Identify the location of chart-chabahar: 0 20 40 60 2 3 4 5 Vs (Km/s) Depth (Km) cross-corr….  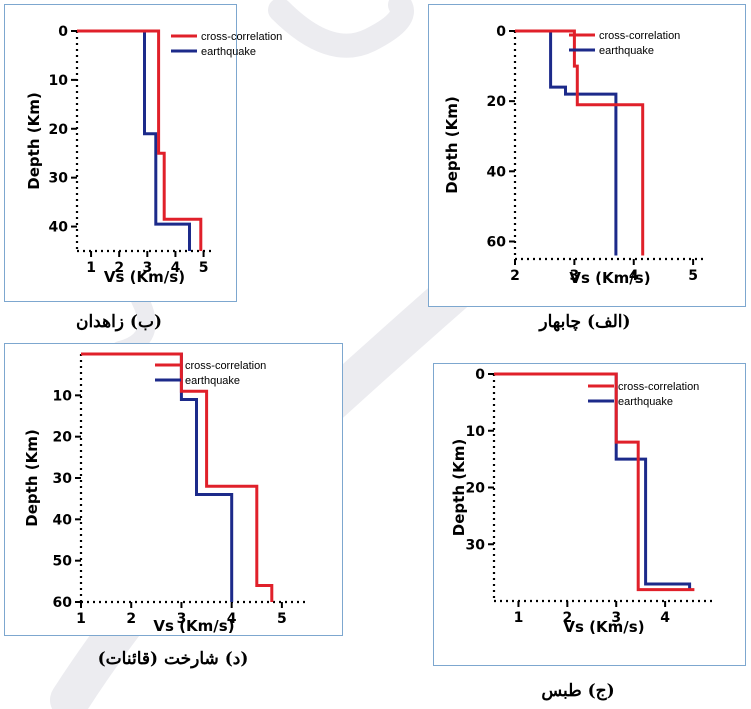
(574, 155).